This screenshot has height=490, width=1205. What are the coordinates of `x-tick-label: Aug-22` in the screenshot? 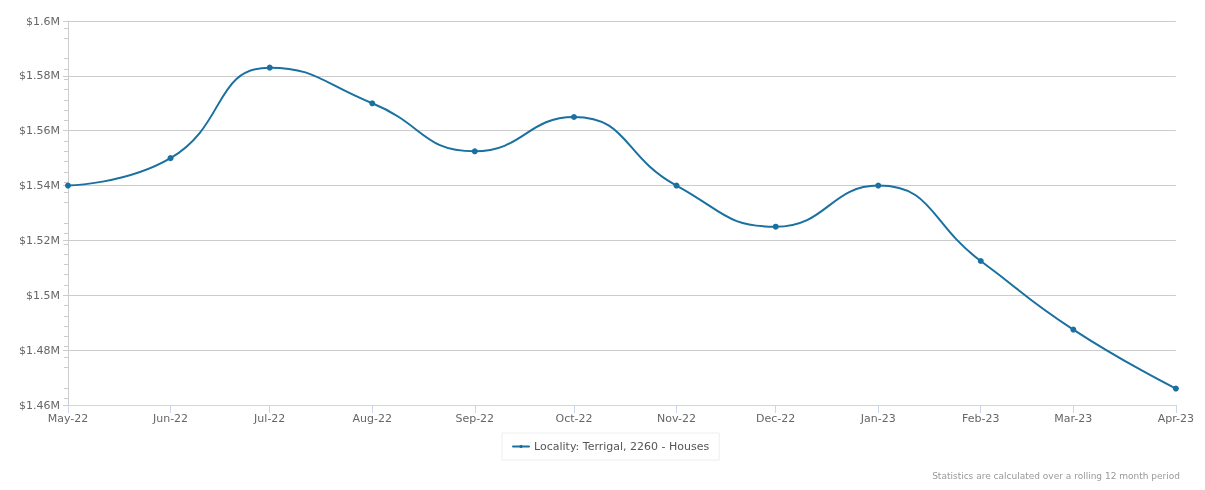 It's located at (372, 418).